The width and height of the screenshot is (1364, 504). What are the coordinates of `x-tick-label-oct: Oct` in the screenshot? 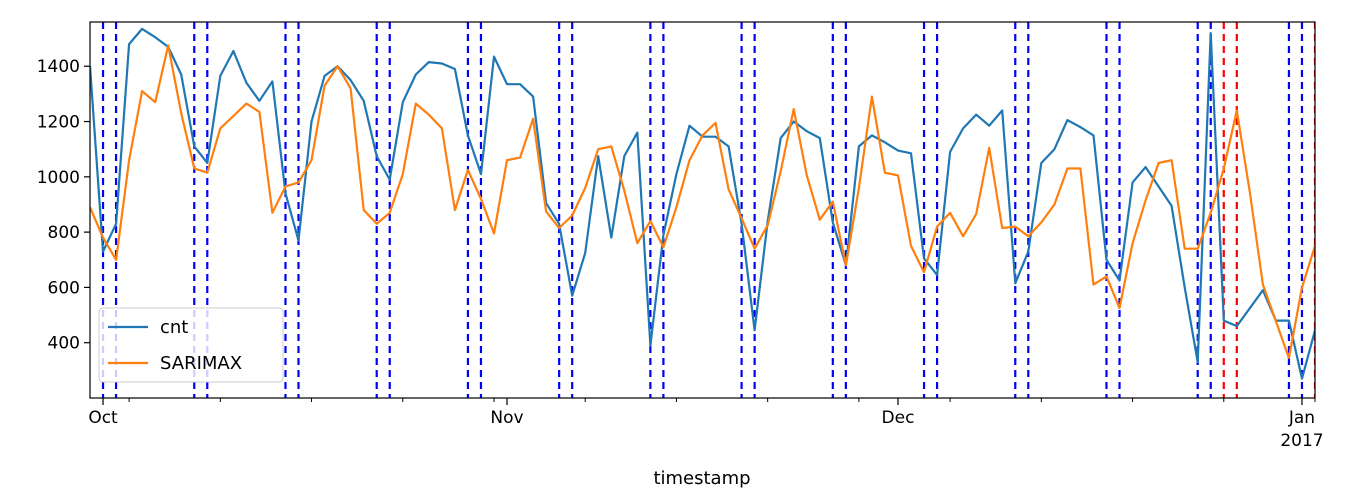 It's located at (103, 418).